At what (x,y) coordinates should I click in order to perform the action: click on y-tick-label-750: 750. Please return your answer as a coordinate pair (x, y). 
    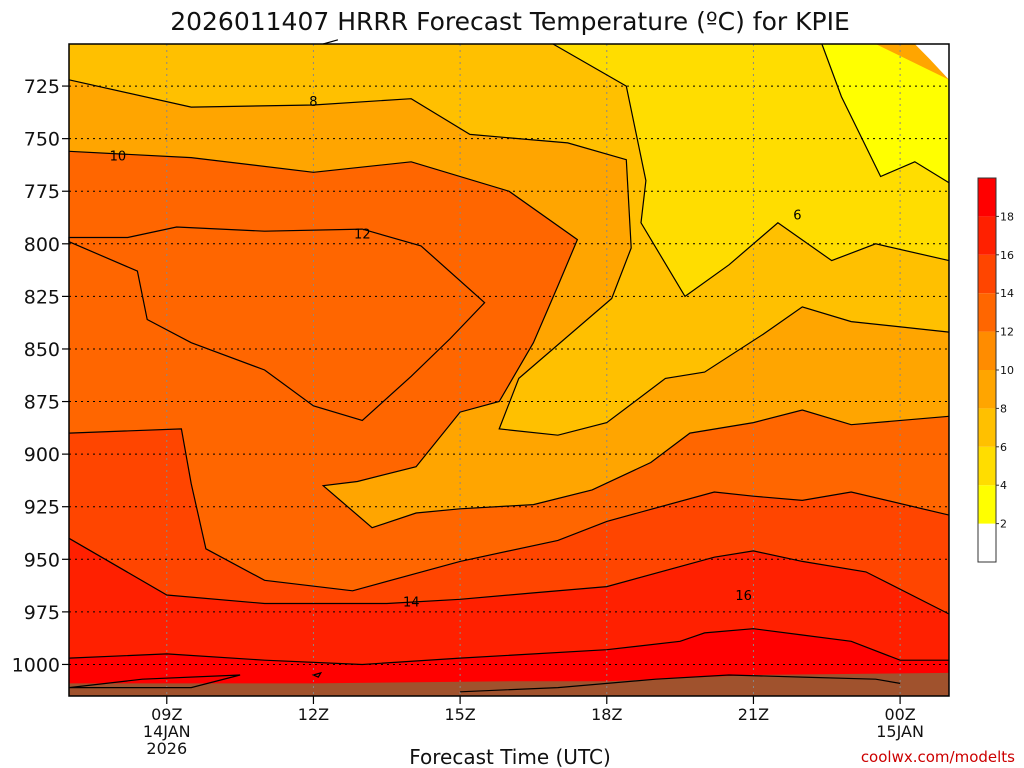
    Looking at the image, I should click on (42, 140).